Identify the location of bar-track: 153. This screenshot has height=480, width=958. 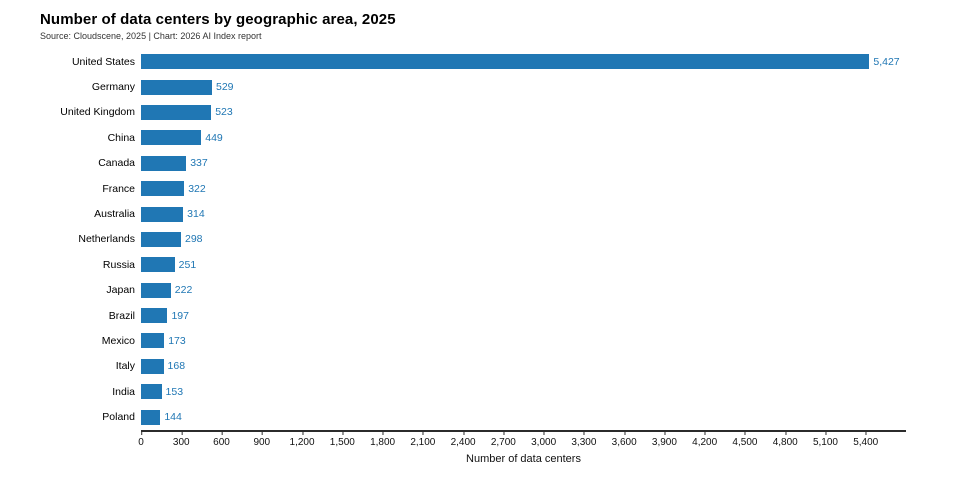
(523, 391).